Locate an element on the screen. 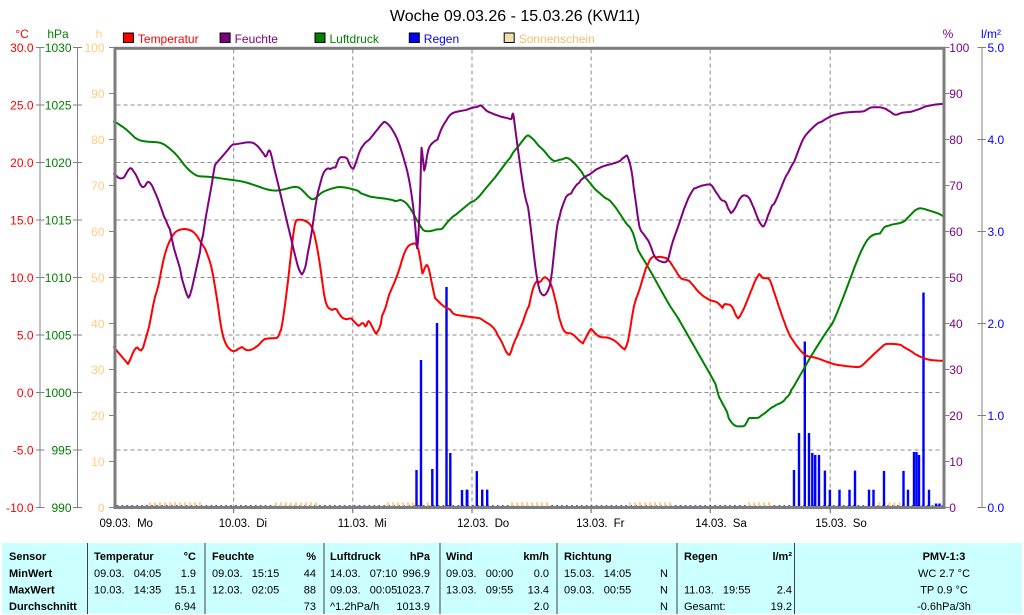 The height and width of the screenshot is (615, 1024). svg-text: 25.0 is located at coordinates (22, 106).